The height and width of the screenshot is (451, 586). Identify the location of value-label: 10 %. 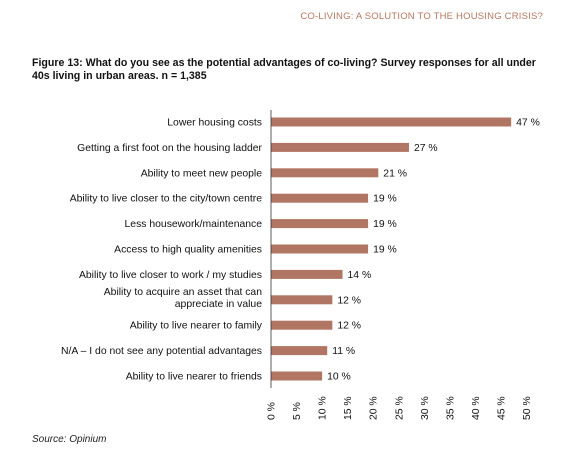
(339, 377).